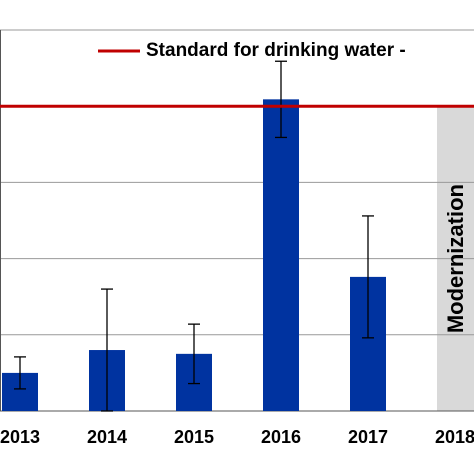 The height and width of the screenshot is (474, 474). What do you see at coordinates (281, 255) in the screenshot?
I see `bar` at bounding box center [281, 255].